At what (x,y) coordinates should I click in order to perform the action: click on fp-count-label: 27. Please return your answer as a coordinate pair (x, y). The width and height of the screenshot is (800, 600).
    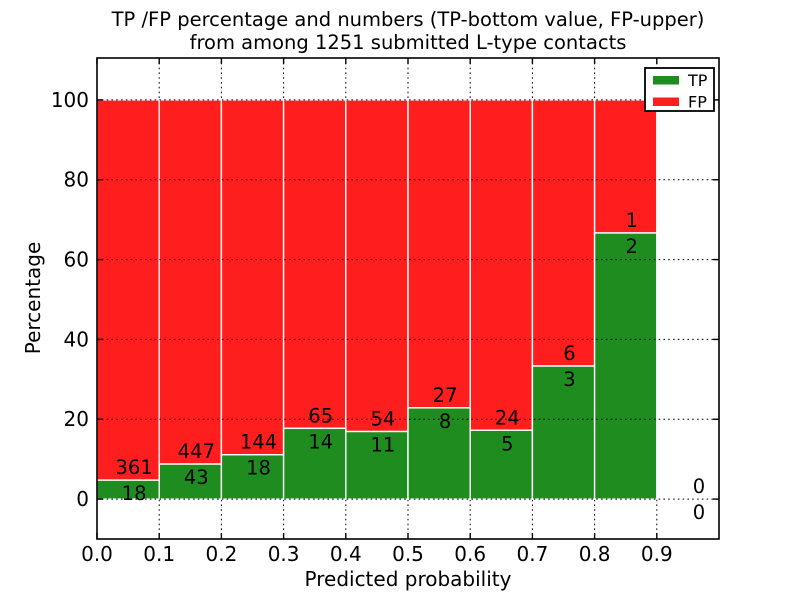
    Looking at the image, I should click on (445, 395).